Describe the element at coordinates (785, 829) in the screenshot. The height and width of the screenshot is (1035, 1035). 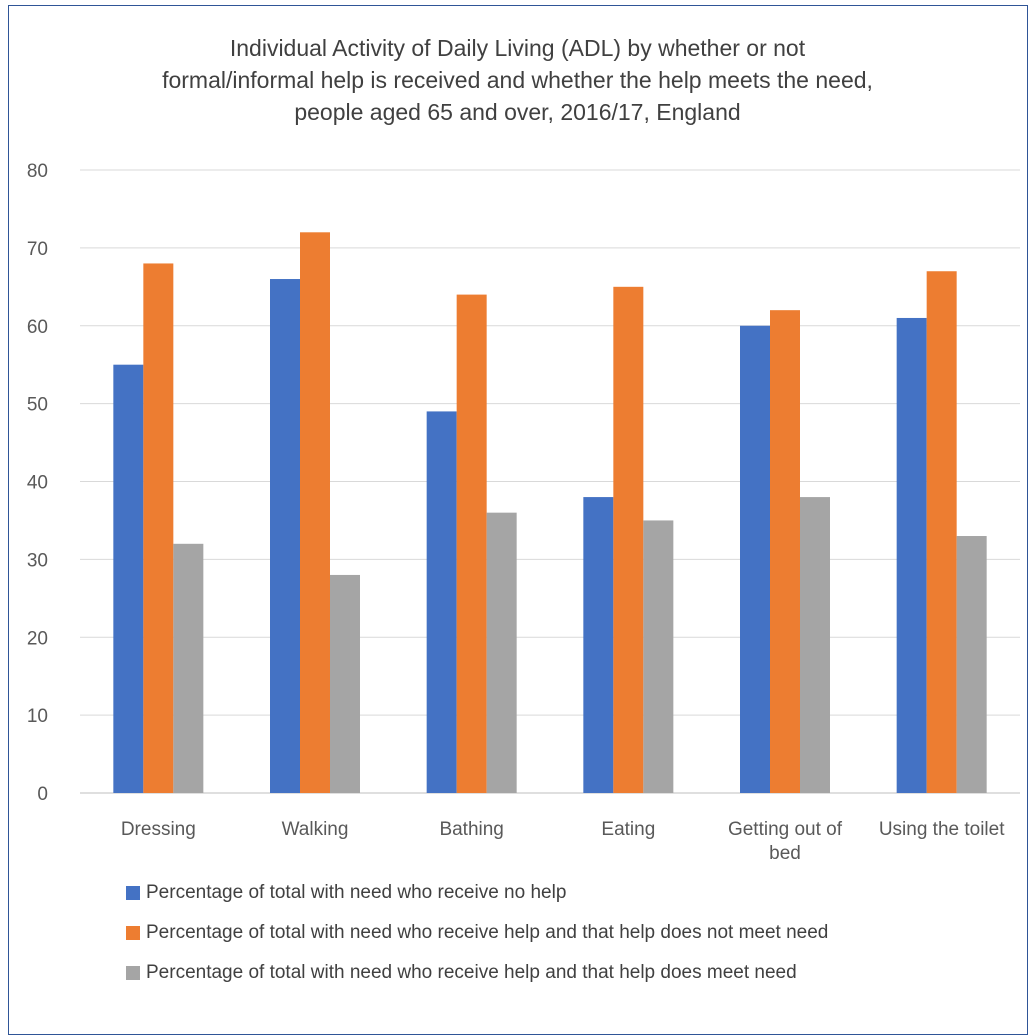
I see `x-tick-label-line: Getting out of` at that location.